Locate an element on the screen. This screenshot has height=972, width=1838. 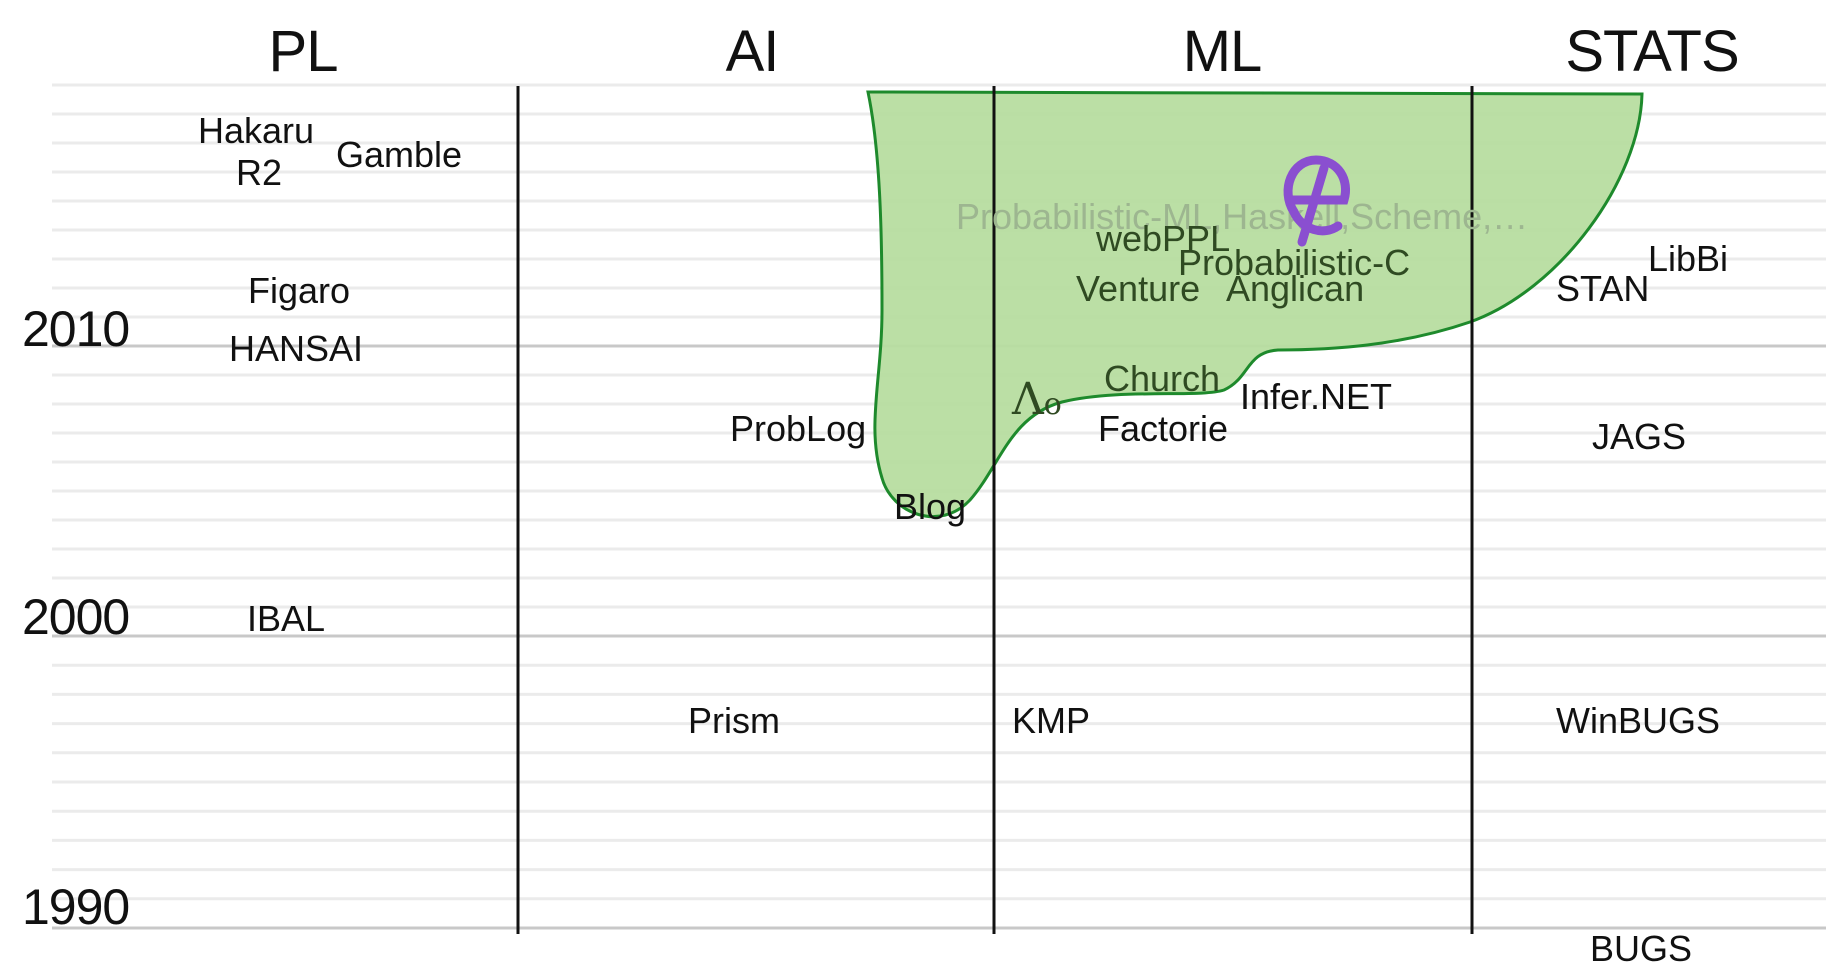
column-header-ml: ML is located at coordinates (1222, 51).